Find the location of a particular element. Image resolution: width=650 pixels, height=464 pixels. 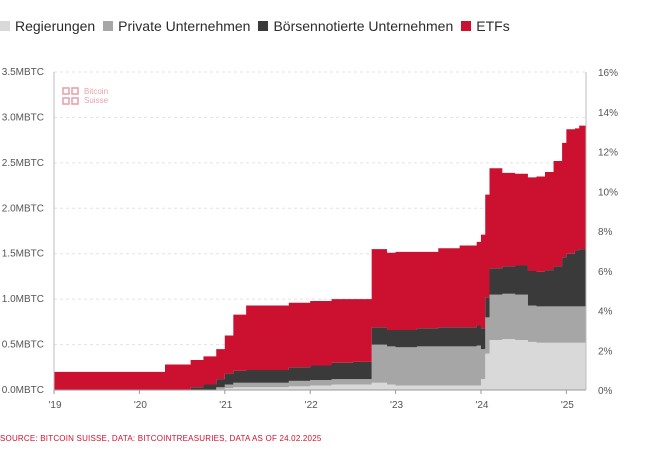

logo-text: Bitcoin Suisse is located at coordinates (96, 96).